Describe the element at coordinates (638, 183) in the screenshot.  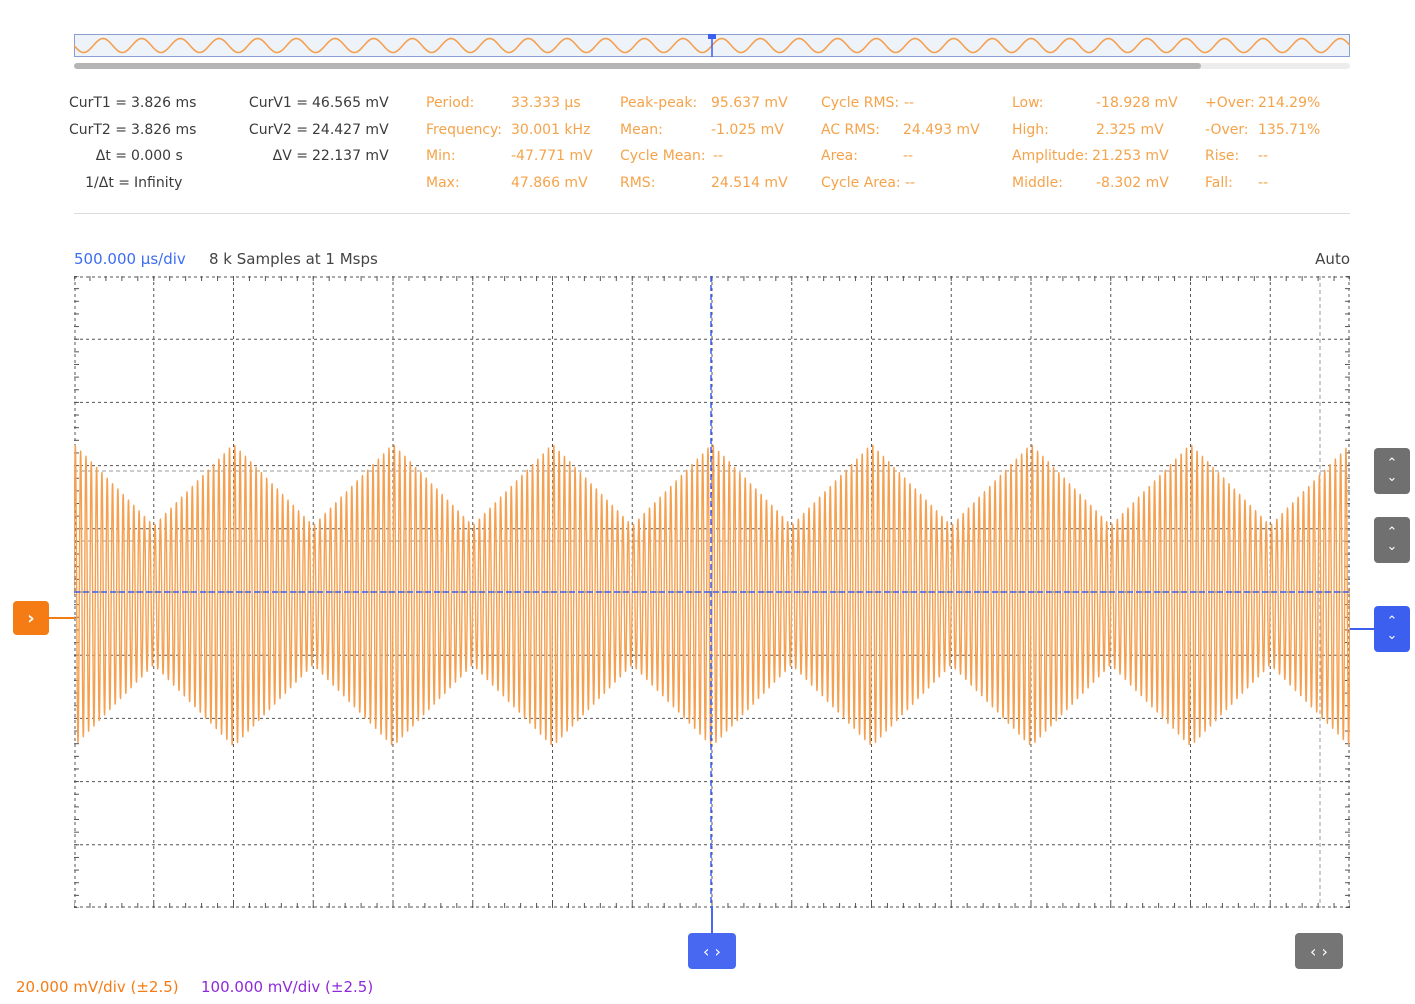
I see `measurement-label: RMS:` at that location.